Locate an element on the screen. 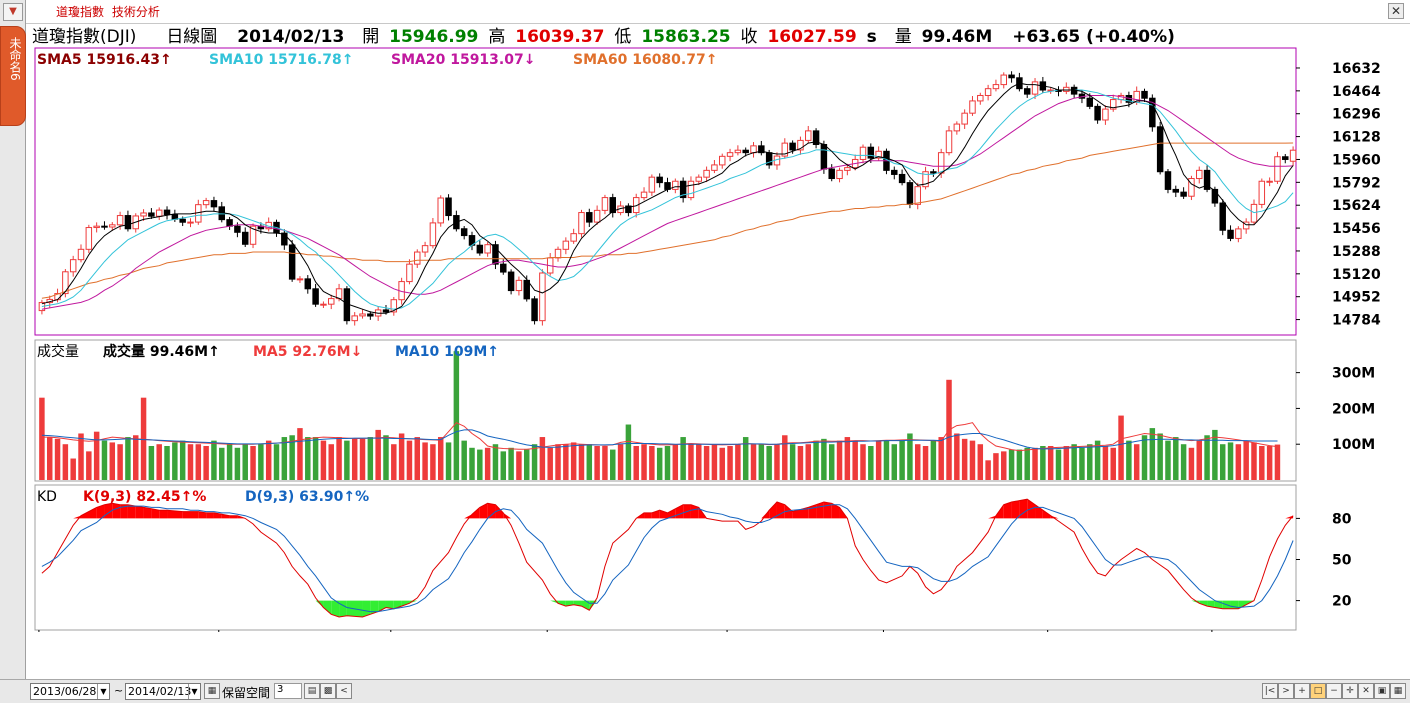 The width and height of the screenshot is (1410, 703). sma20-legend: SMA20 15913.07↓ is located at coordinates (463, 60).